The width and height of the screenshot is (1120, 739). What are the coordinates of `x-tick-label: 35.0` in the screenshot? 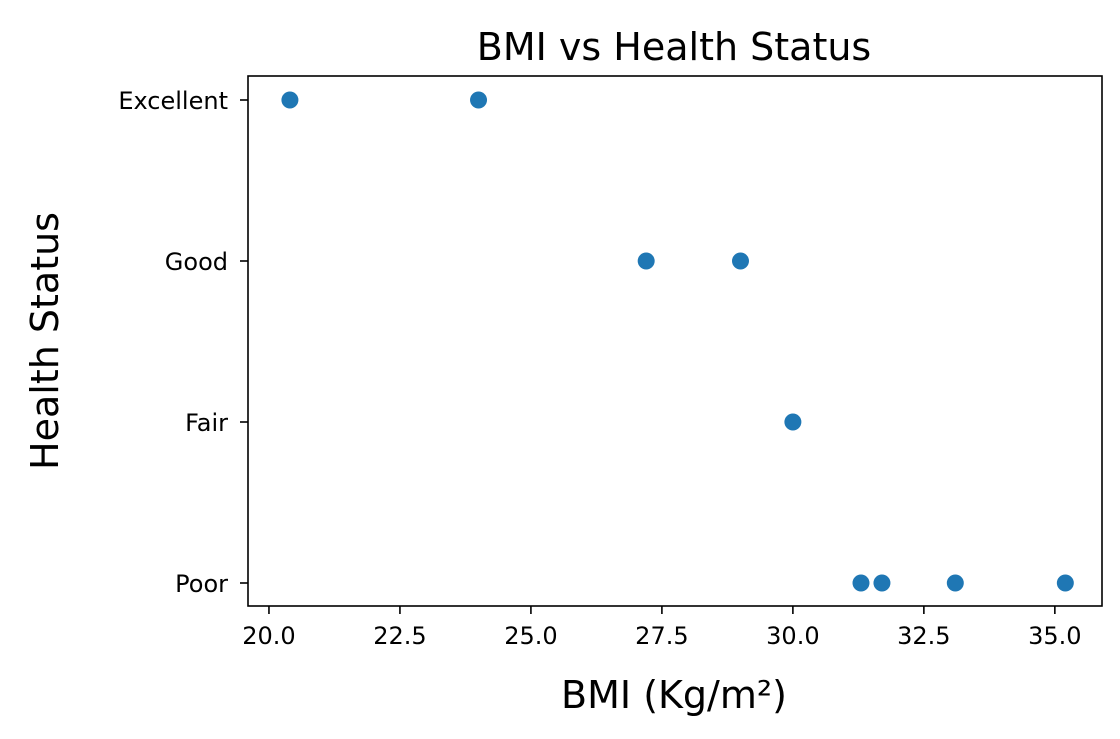 It's located at (1054, 636).